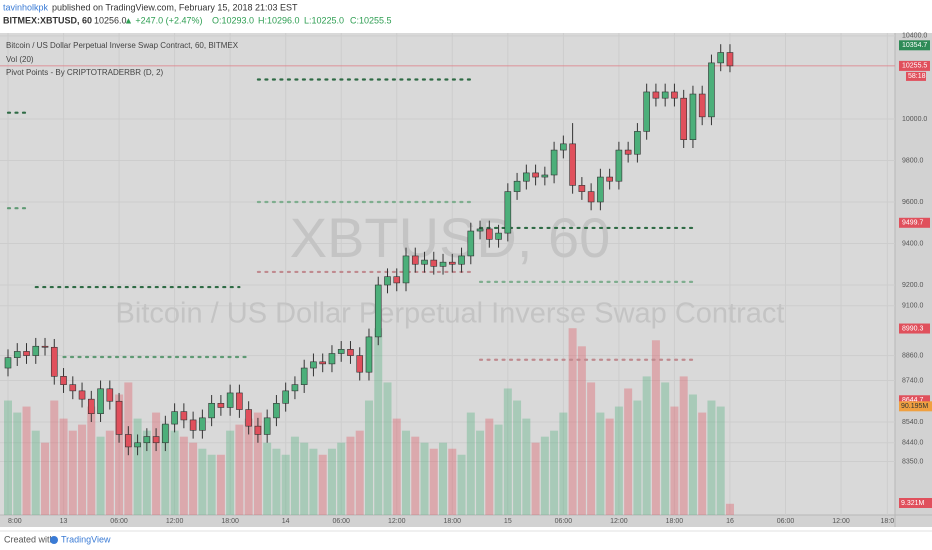  I want to click on change: ▲ +247.0 (+2.47%), so click(163, 20).